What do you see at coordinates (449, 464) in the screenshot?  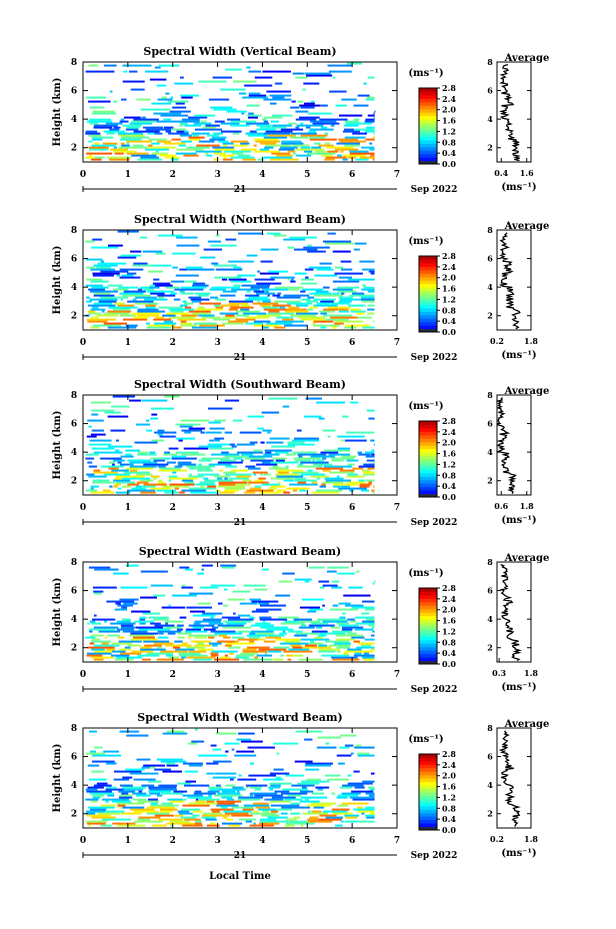 I see `colorbar-tick-label: 1.2` at bounding box center [449, 464].